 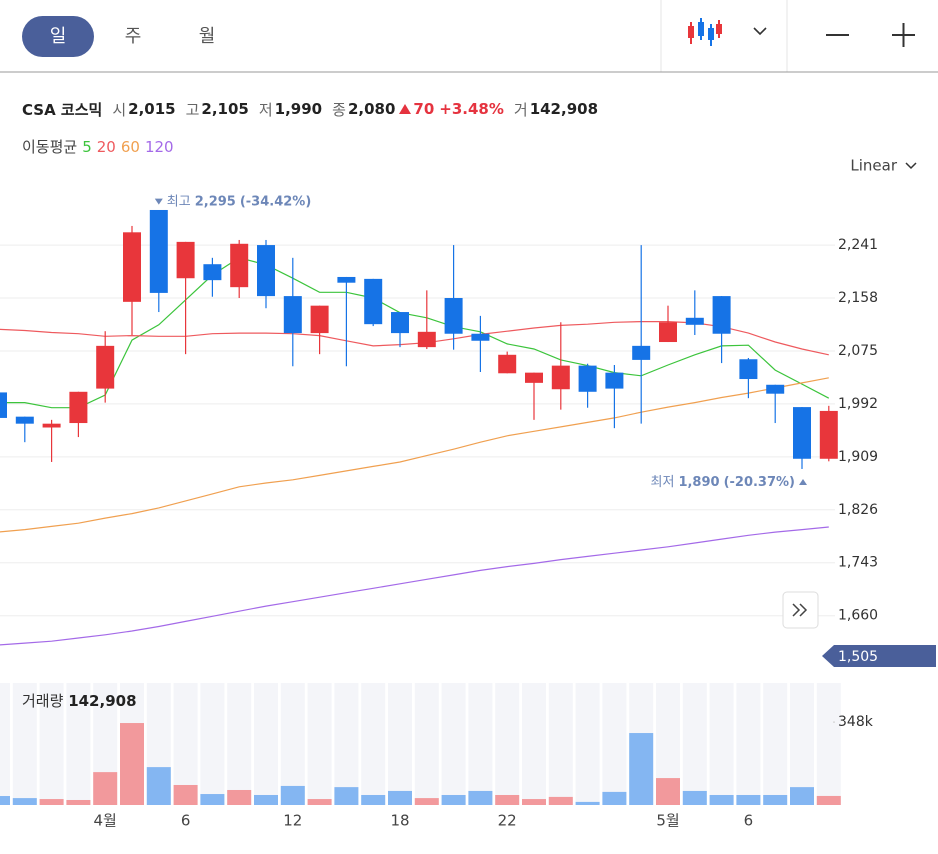 I want to click on tab-active-bg, so click(x=58, y=36).